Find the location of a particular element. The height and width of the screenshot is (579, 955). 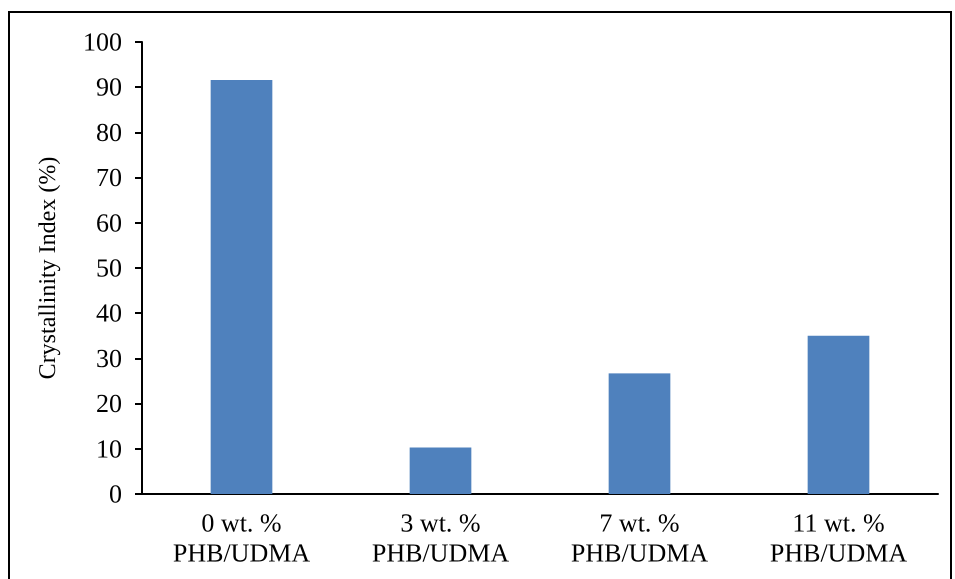

x-tick-label: 0 wt. % PHB/UDMA is located at coordinates (241, 538).